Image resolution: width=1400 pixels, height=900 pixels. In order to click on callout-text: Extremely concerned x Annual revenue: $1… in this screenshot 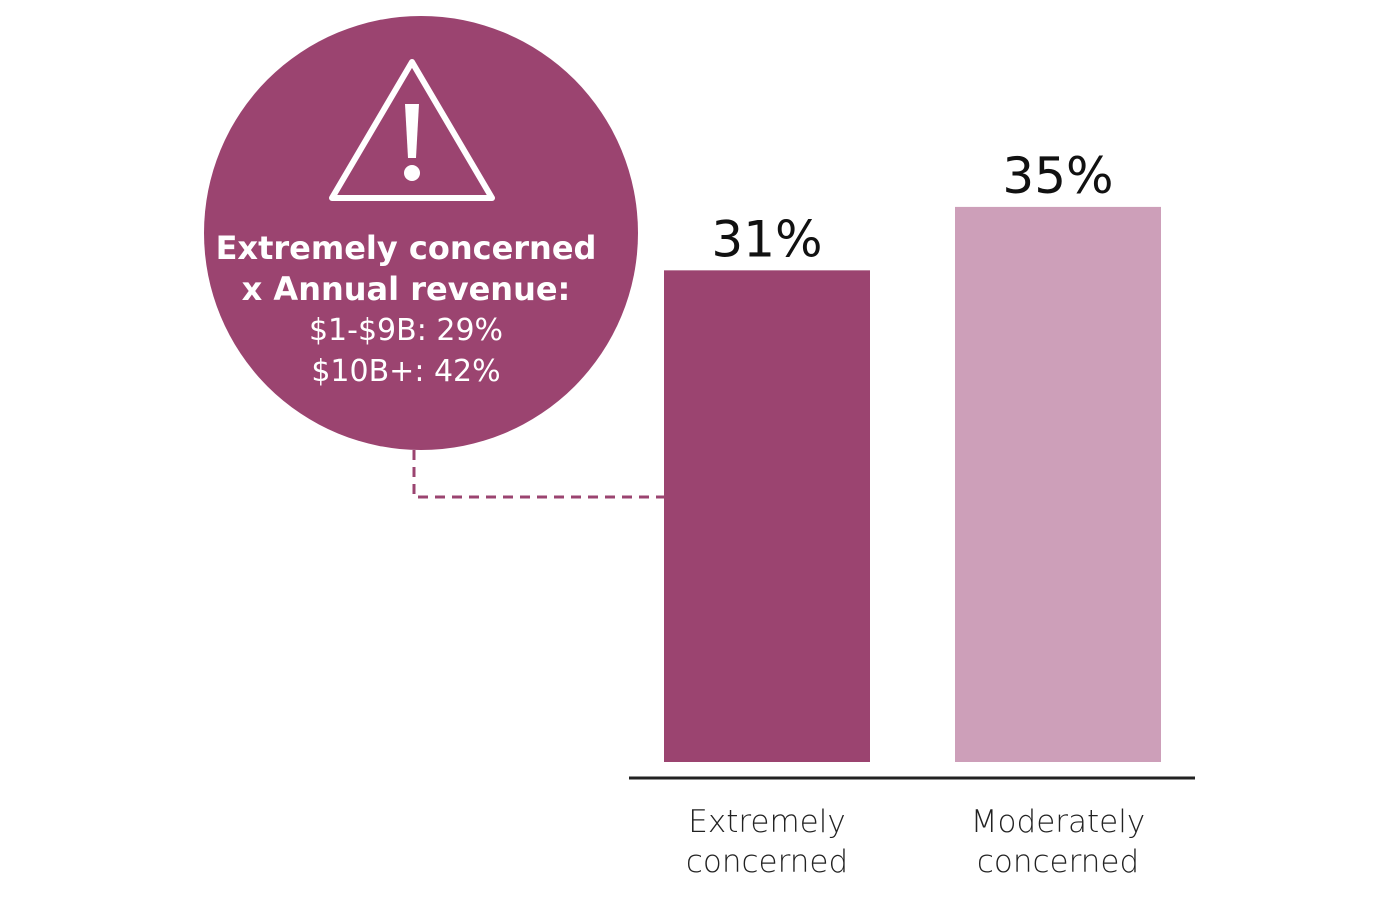, I will do `click(406, 310)`.